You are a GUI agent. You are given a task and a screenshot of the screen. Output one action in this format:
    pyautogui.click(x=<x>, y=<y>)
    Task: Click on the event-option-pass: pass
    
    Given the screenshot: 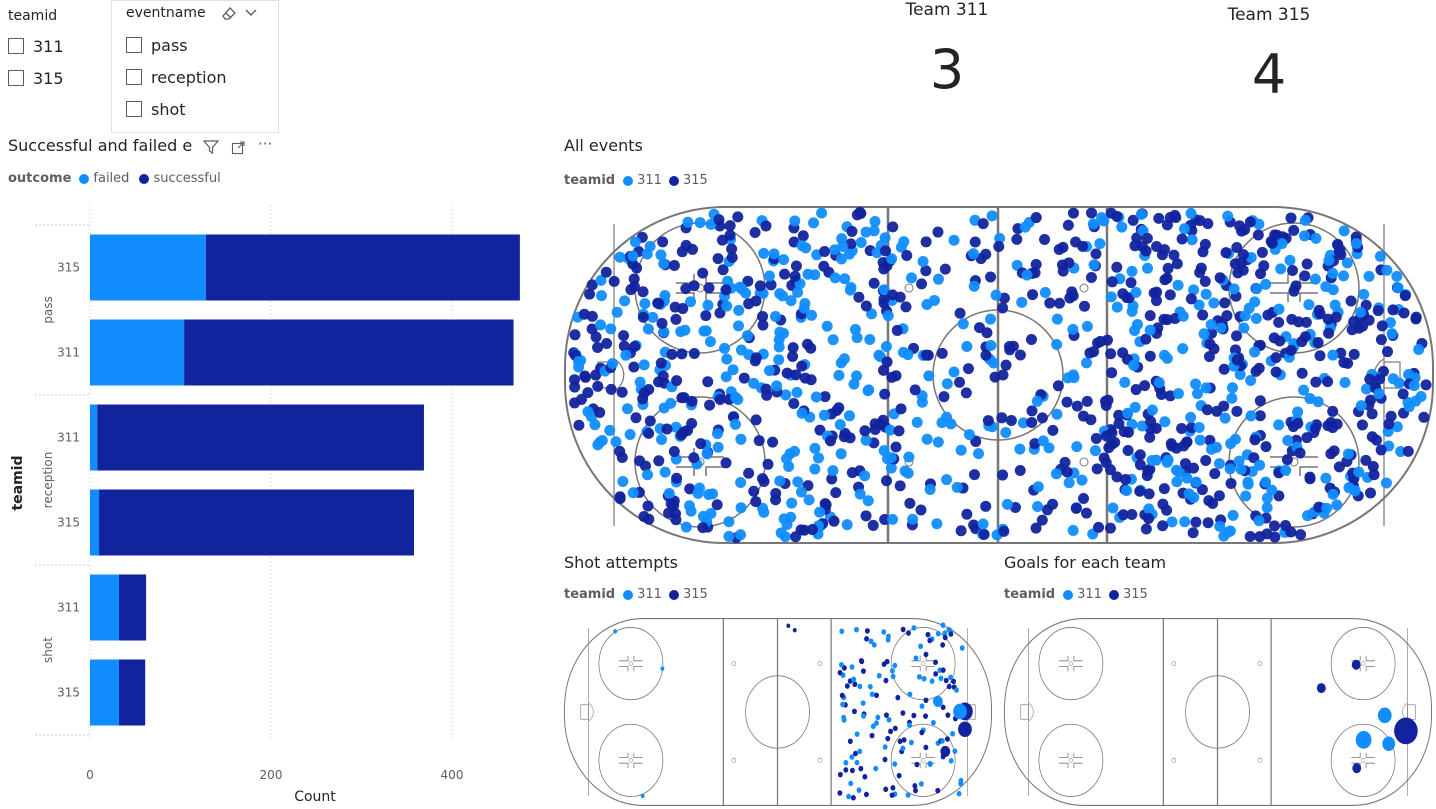 What is the action you would take?
    pyautogui.click(x=202, y=45)
    